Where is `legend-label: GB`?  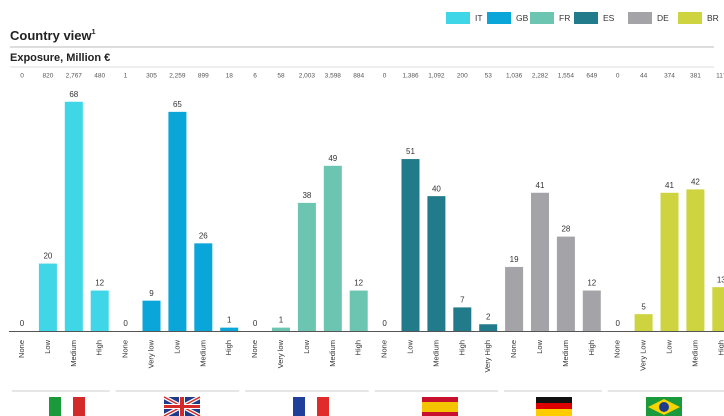
legend-label: GB is located at coordinates (522, 18).